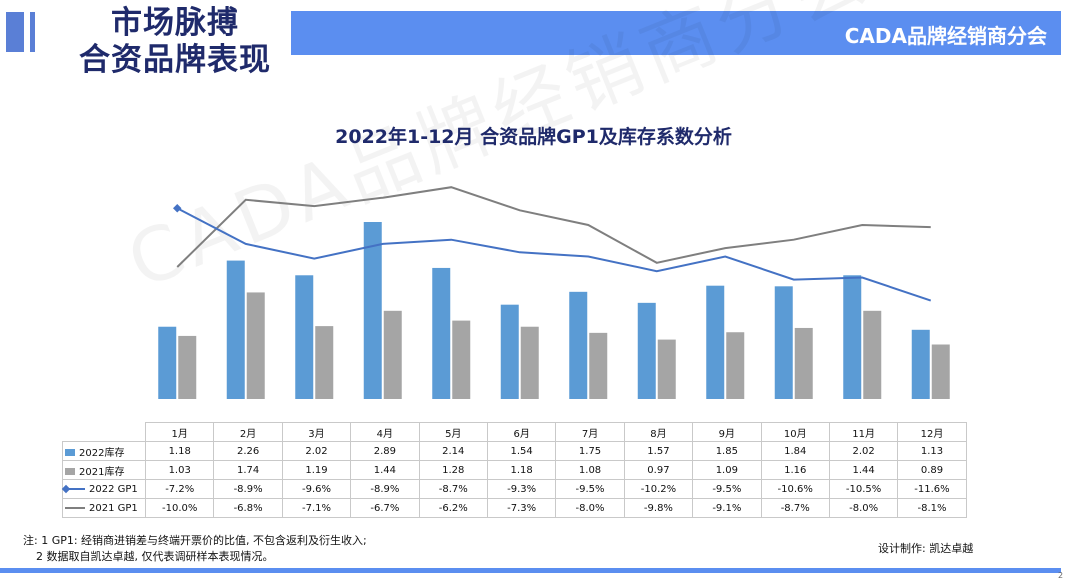 The width and height of the screenshot is (1067, 581). I want to click on table-row-header: 2021库存, so click(104, 470).